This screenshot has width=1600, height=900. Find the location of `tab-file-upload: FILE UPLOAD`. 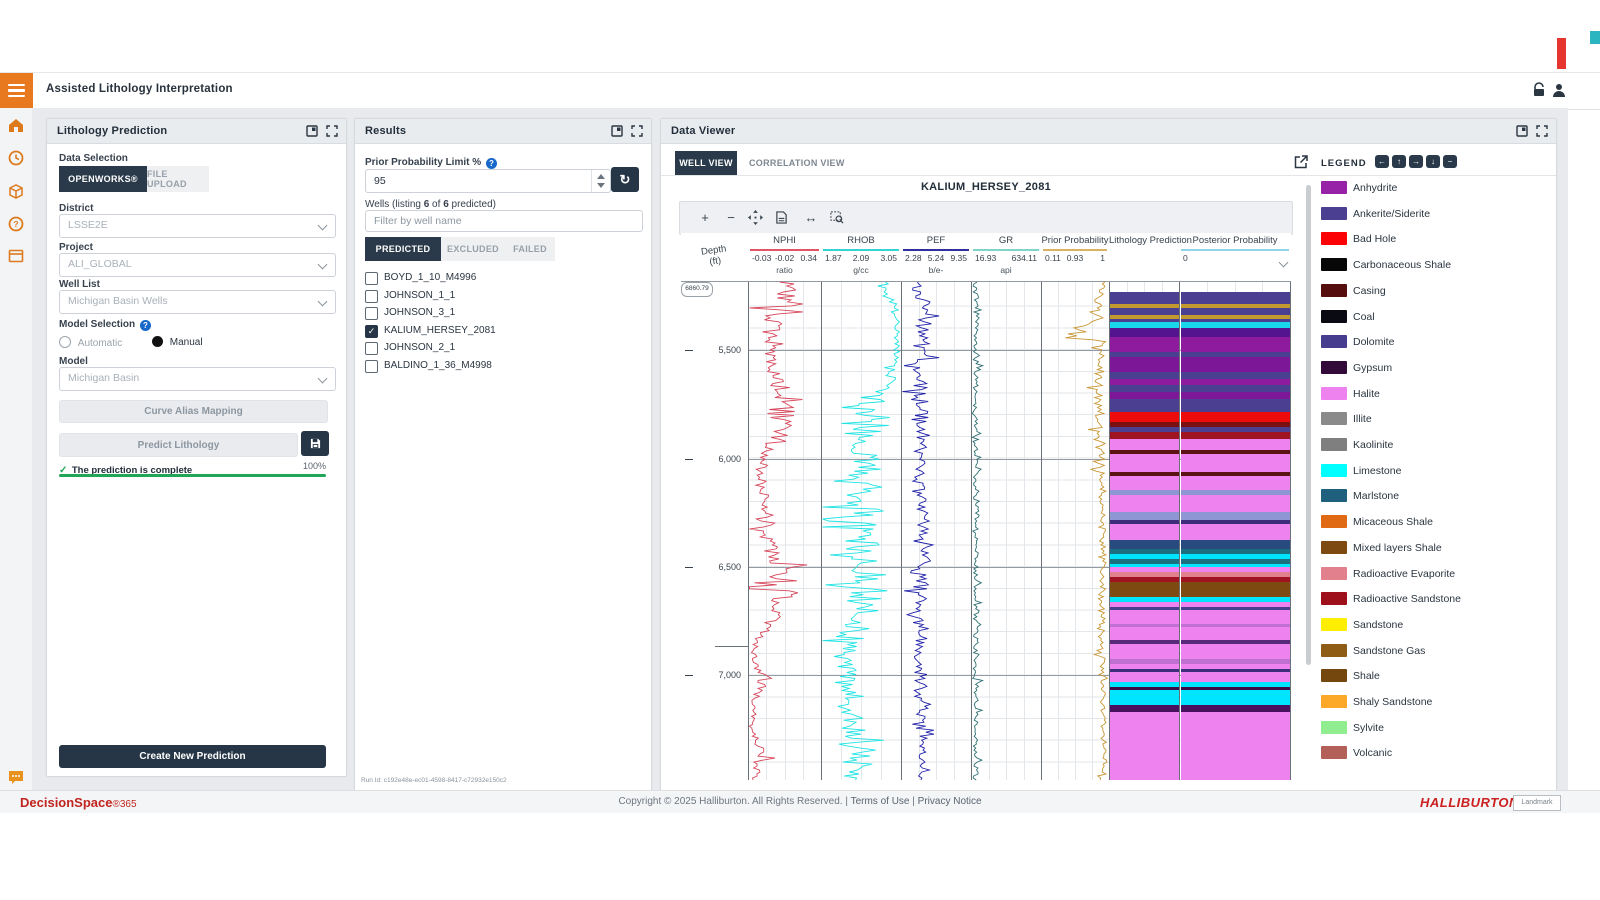

tab-file-upload: FILE UPLOAD is located at coordinates (178, 179).